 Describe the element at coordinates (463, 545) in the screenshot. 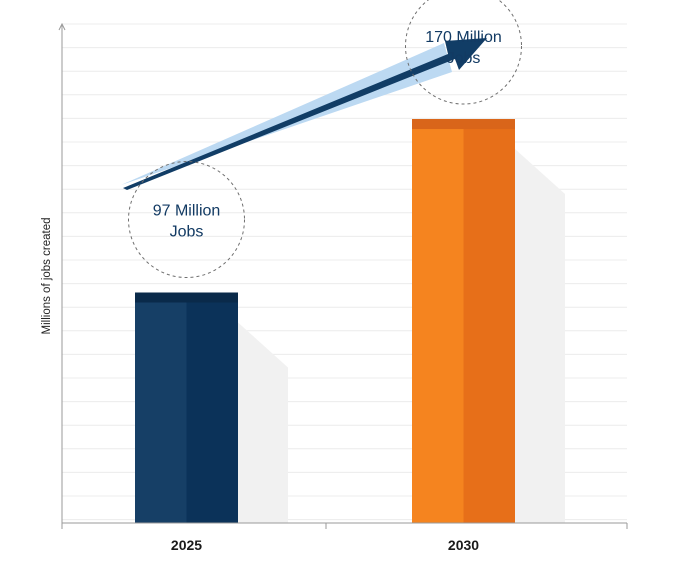

I see `x-tick-label: 2030` at that location.